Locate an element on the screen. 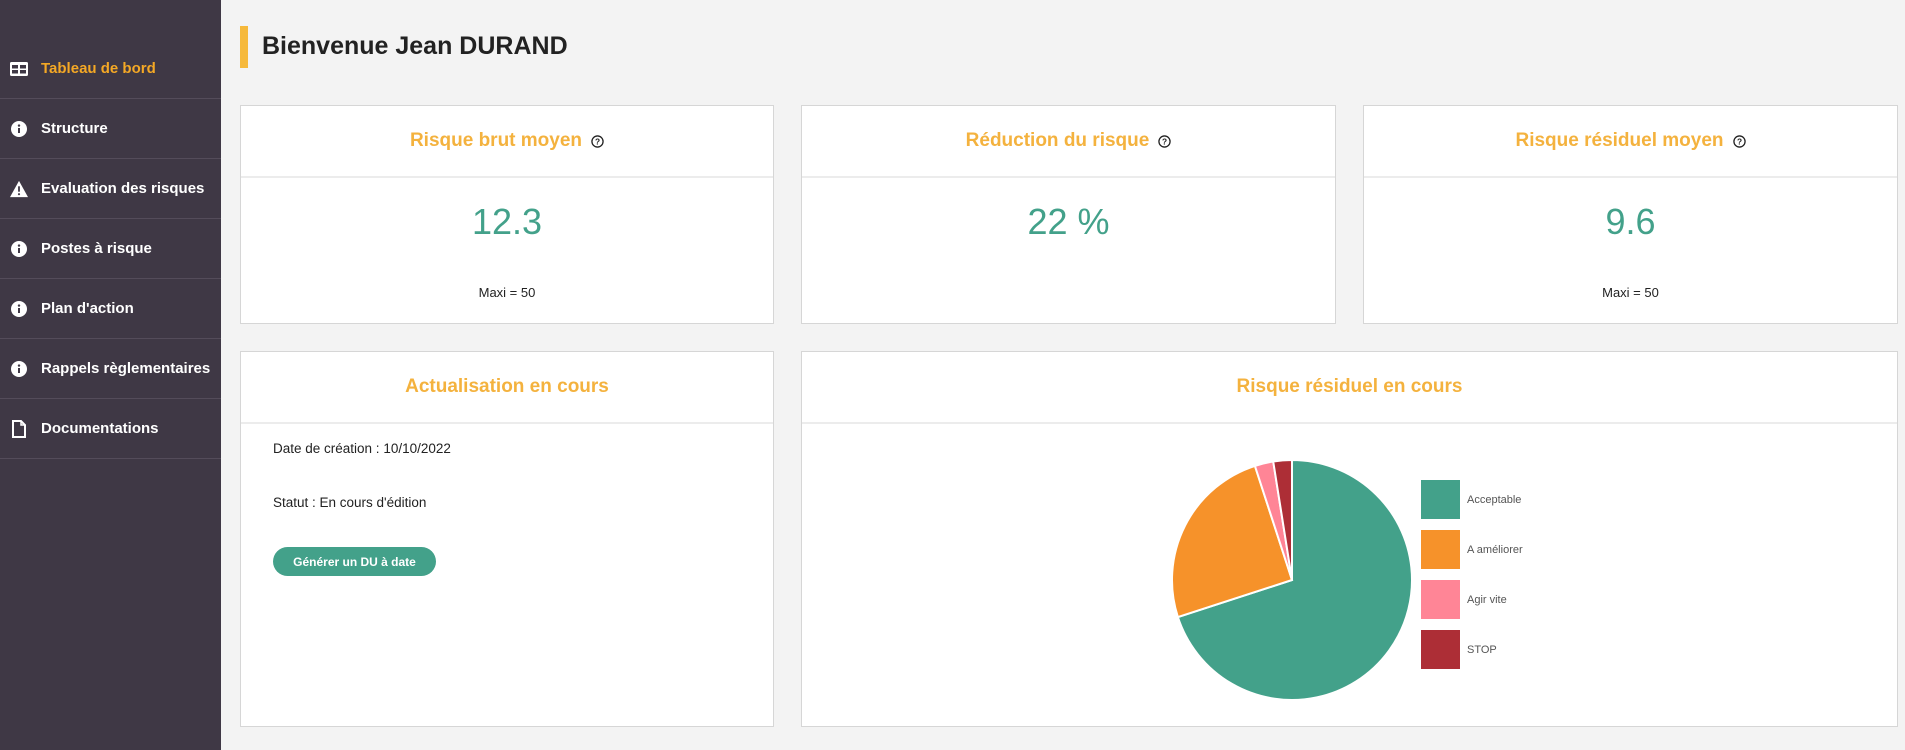  legend-item: Acceptable is located at coordinates (1471, 499).